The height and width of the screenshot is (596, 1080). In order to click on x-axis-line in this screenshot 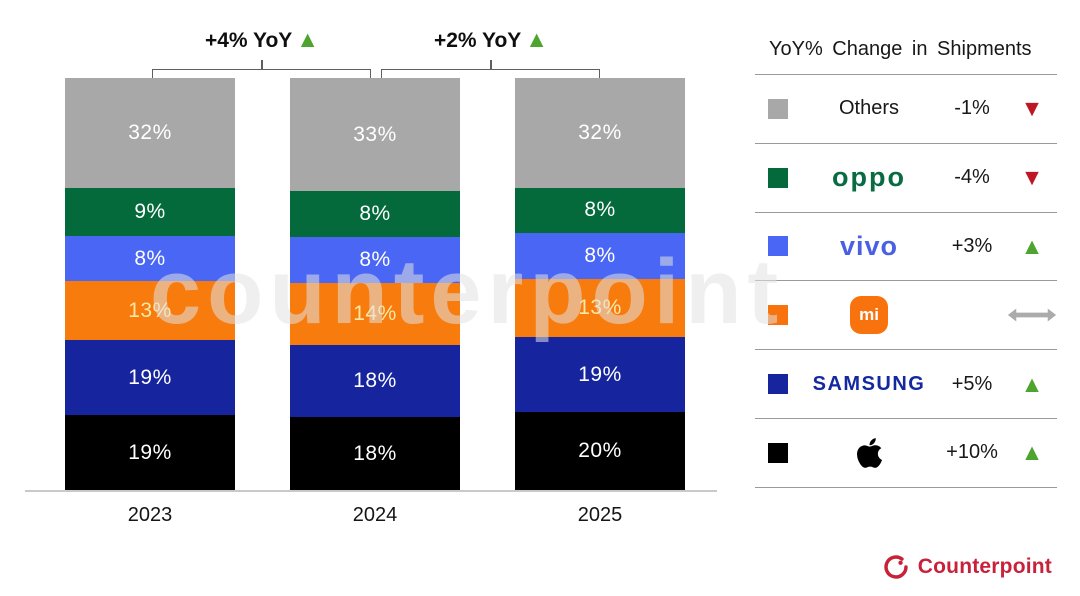, I will do `click(371, 491)`.